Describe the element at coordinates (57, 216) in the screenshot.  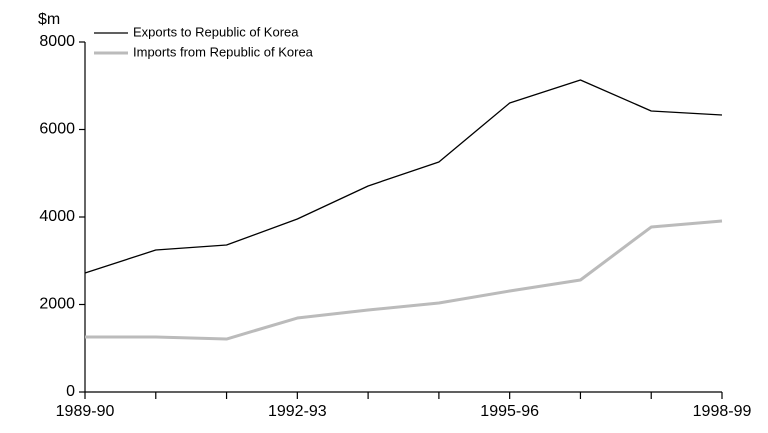
I see `y-tick-label: 4000` at that location.